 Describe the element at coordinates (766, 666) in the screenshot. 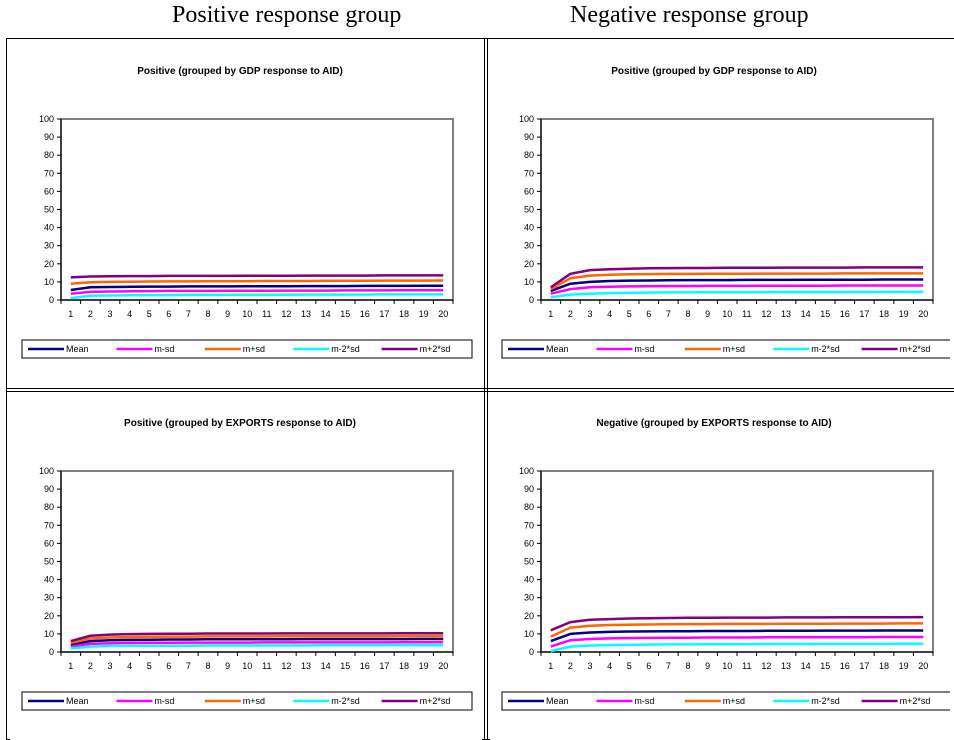

I see `x-tick-label: 12` at that location.